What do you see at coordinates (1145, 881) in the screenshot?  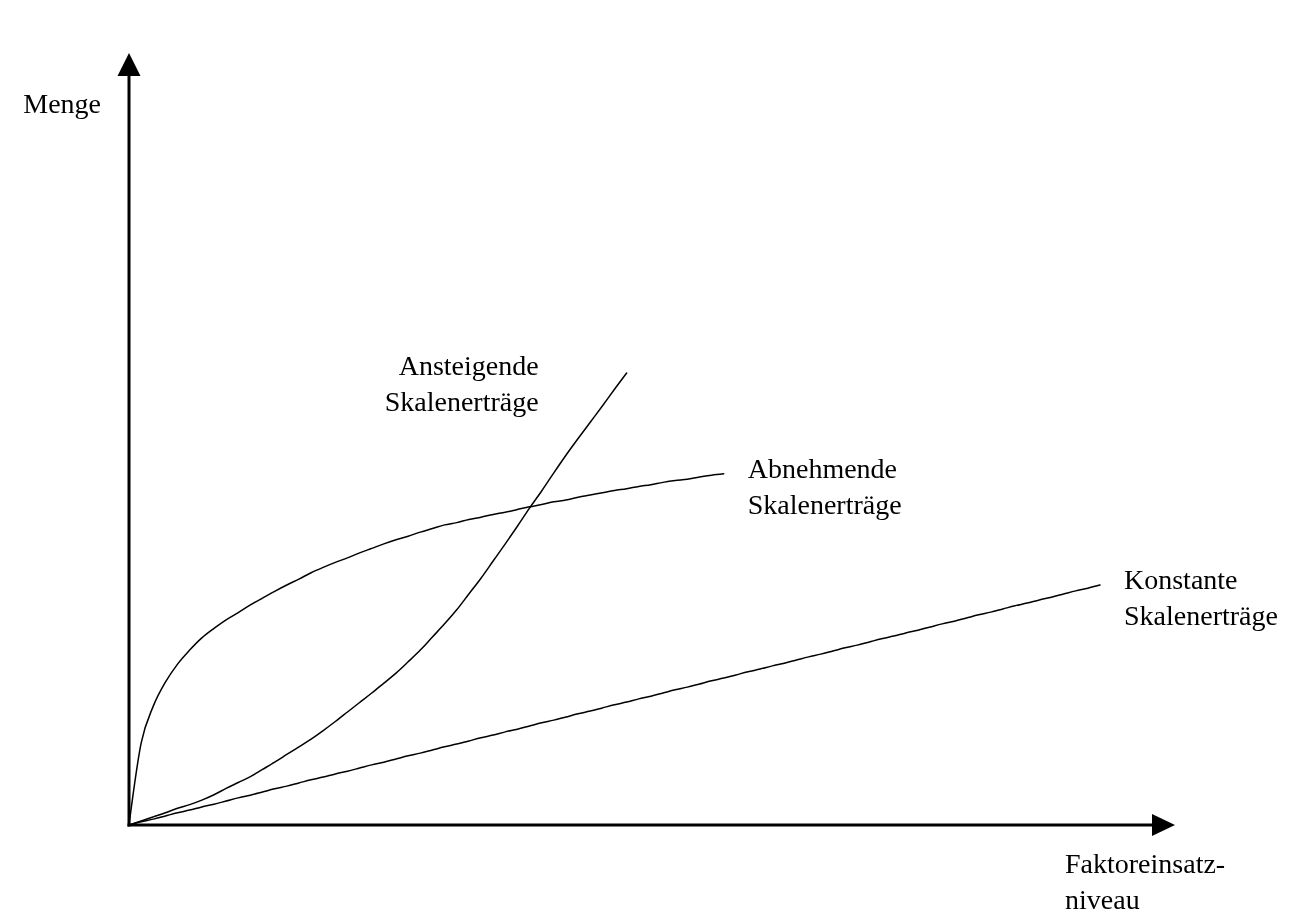 I see `x-axis-title: Faktoreinsatz- niveau` at bounding box center [1145, 881].